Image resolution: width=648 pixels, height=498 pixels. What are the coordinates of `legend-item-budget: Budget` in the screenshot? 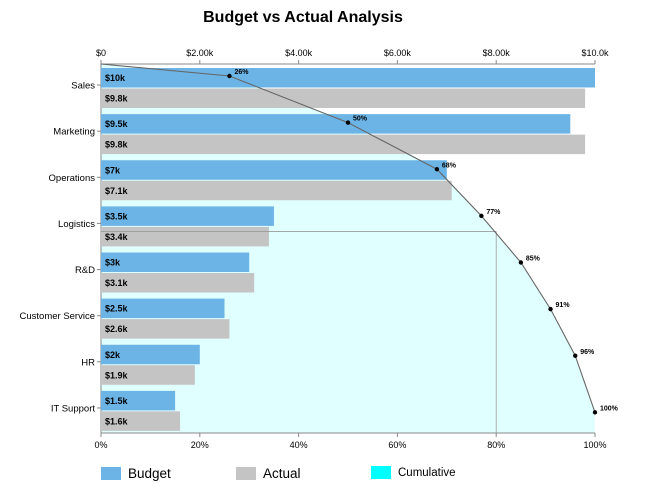 It's located at (136, 473).